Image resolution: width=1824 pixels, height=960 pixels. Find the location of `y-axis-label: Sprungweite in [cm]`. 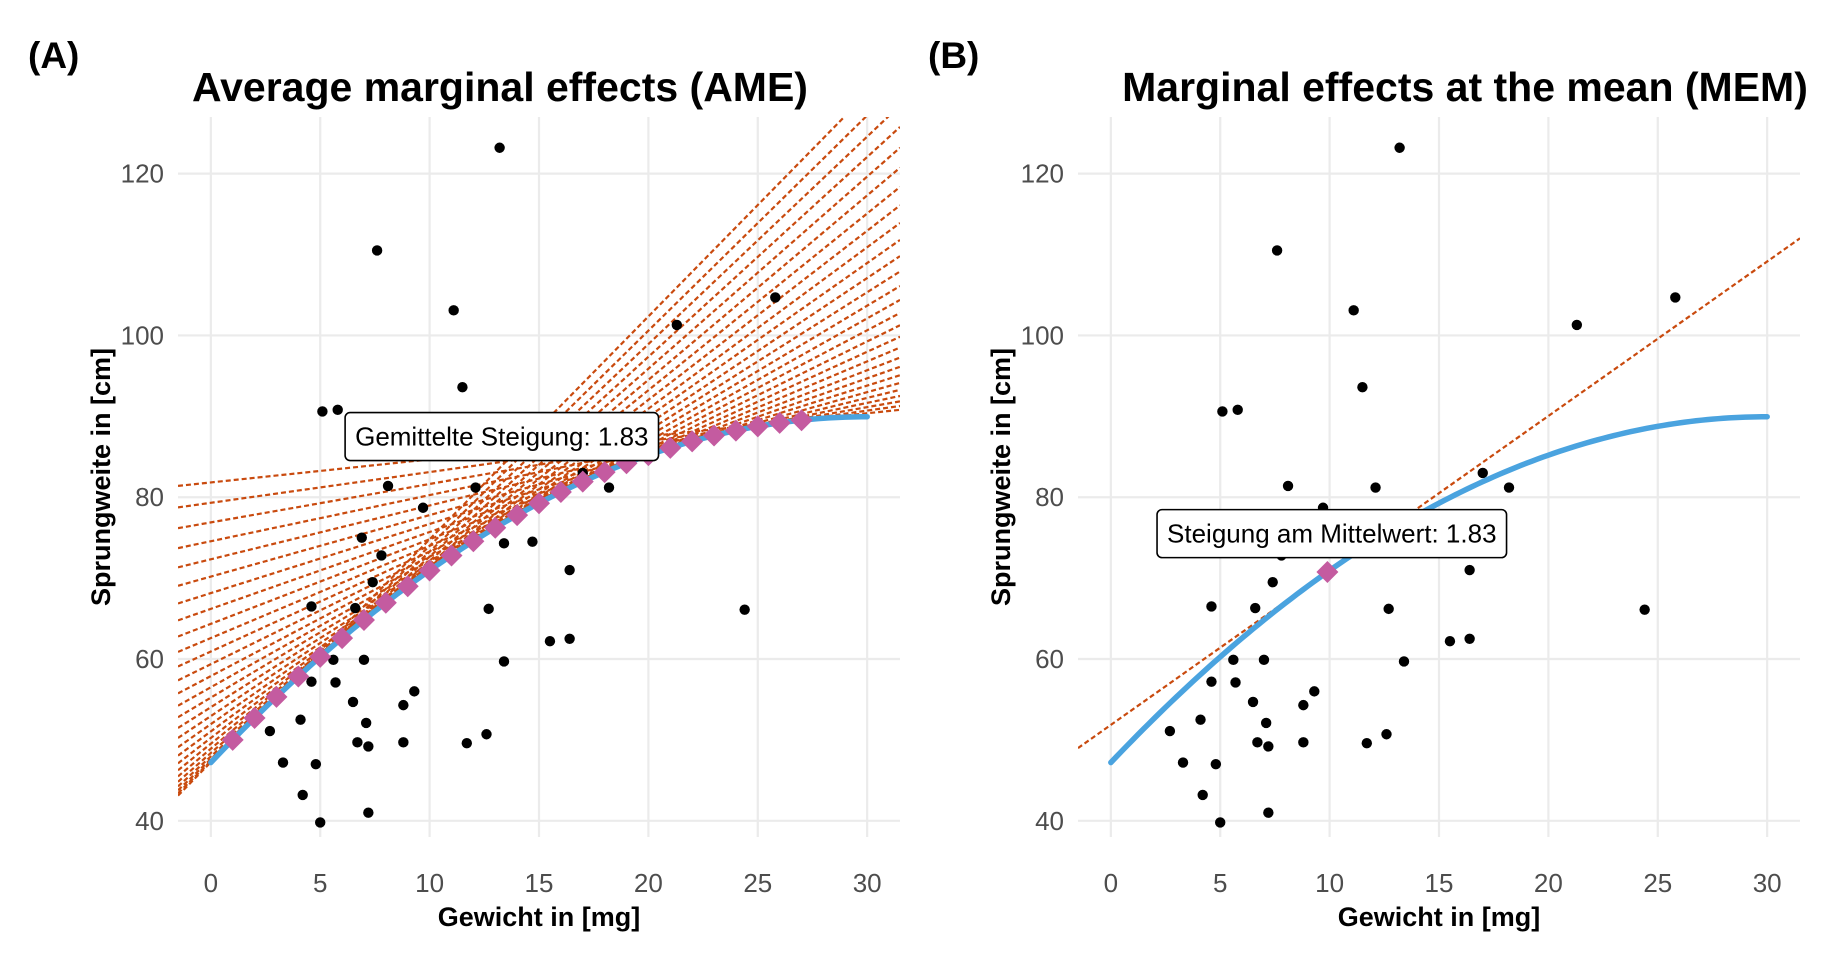

y-axis-label: Sprungweite in [cm] is located at coordinates (1001, 477).